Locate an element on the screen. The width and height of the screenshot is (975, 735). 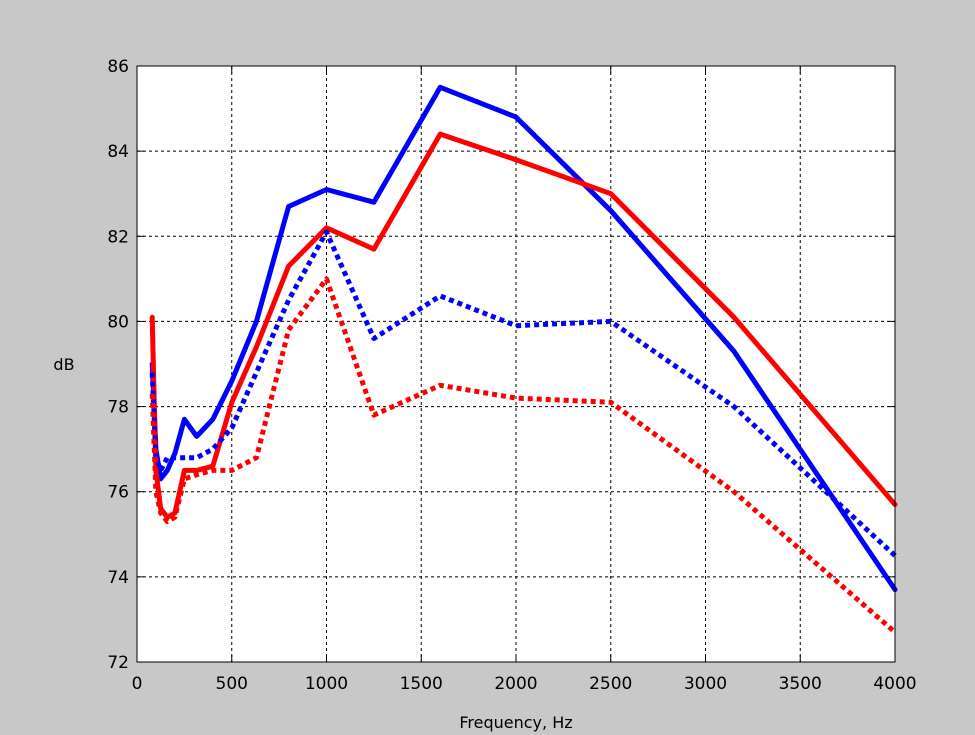
x-tick-labels: 0 500 1000 1500 2000 2500 3000 3500 4000 is located at coordinates (524, 684).